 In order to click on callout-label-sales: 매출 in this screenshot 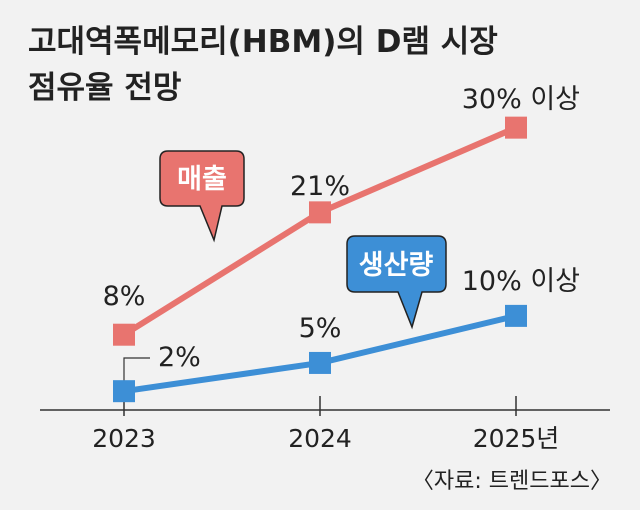, I will do `click(202, 179)`.